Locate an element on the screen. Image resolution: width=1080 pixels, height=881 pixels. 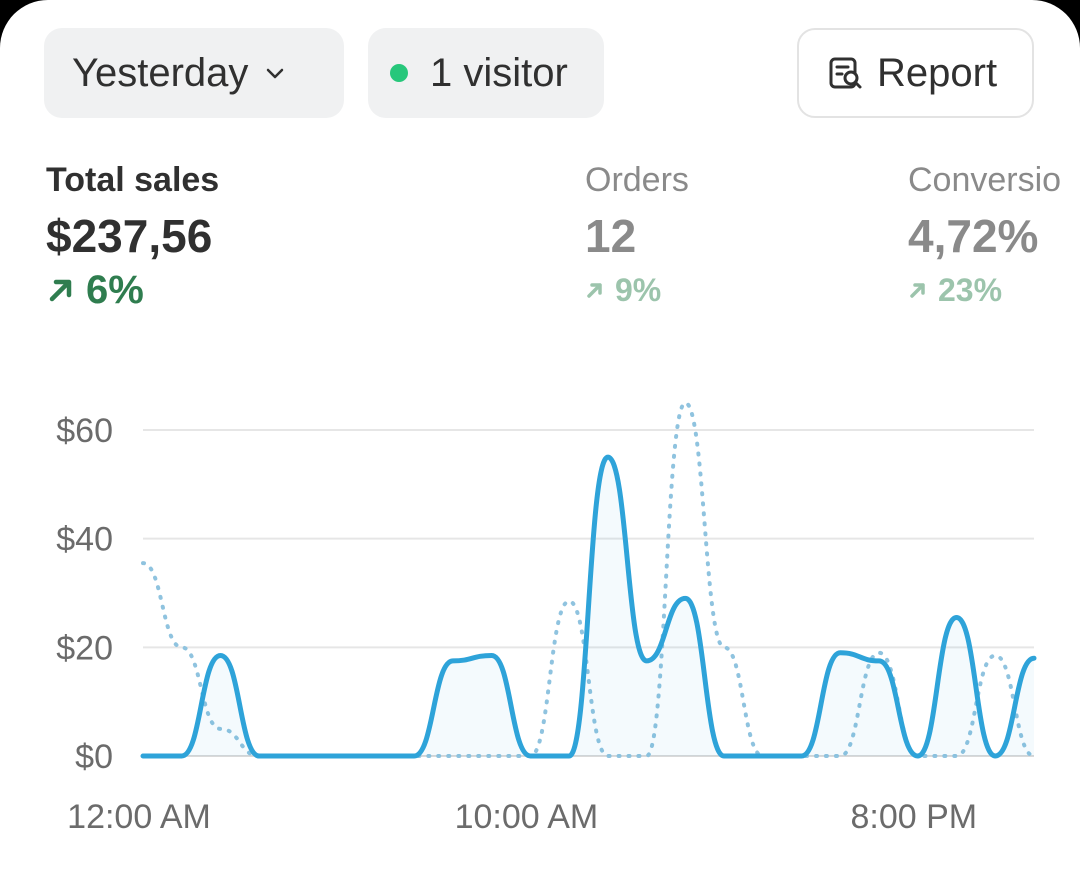
live-visitors-label: 1 visitor is located at coordinates (499, 72).